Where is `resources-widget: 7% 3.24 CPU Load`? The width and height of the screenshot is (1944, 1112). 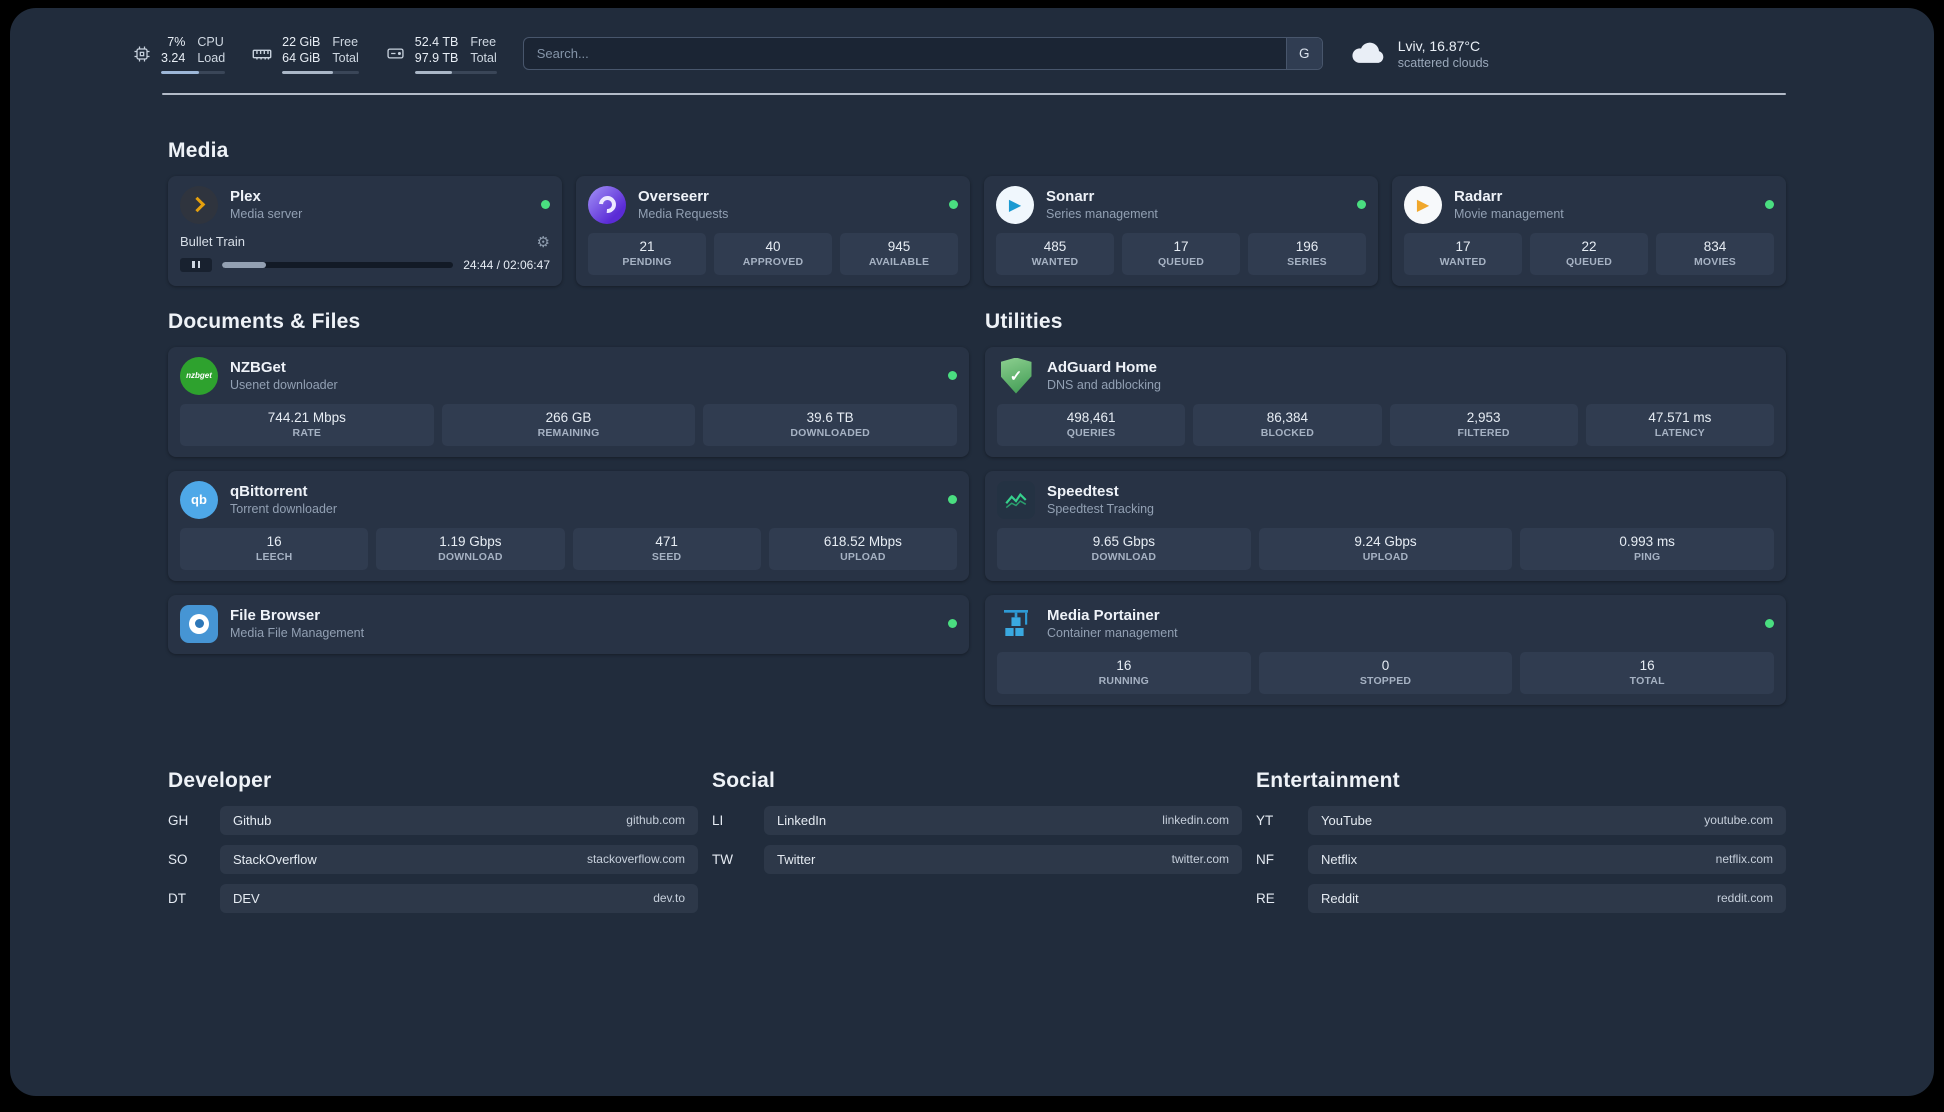
resources-widget: 7% 3.24 CPU Load is located at coordinates (314, 54).